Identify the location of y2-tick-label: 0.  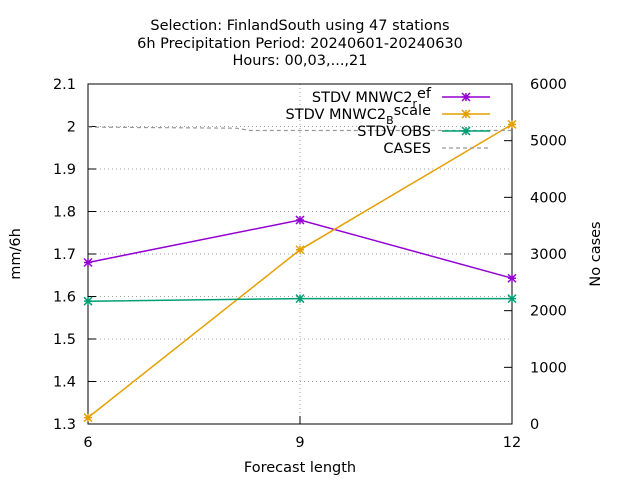
(534, 425).